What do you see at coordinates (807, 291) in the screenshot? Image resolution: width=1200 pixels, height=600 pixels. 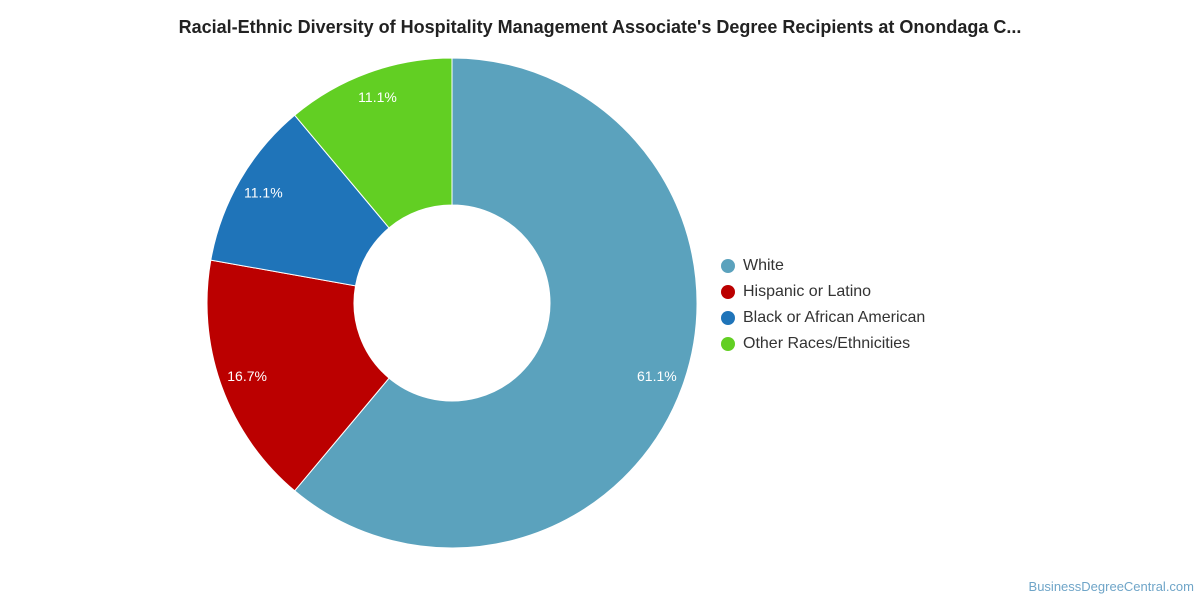 I see `legend-label: Hispanic or Latino` at bounding box center [807, 291].